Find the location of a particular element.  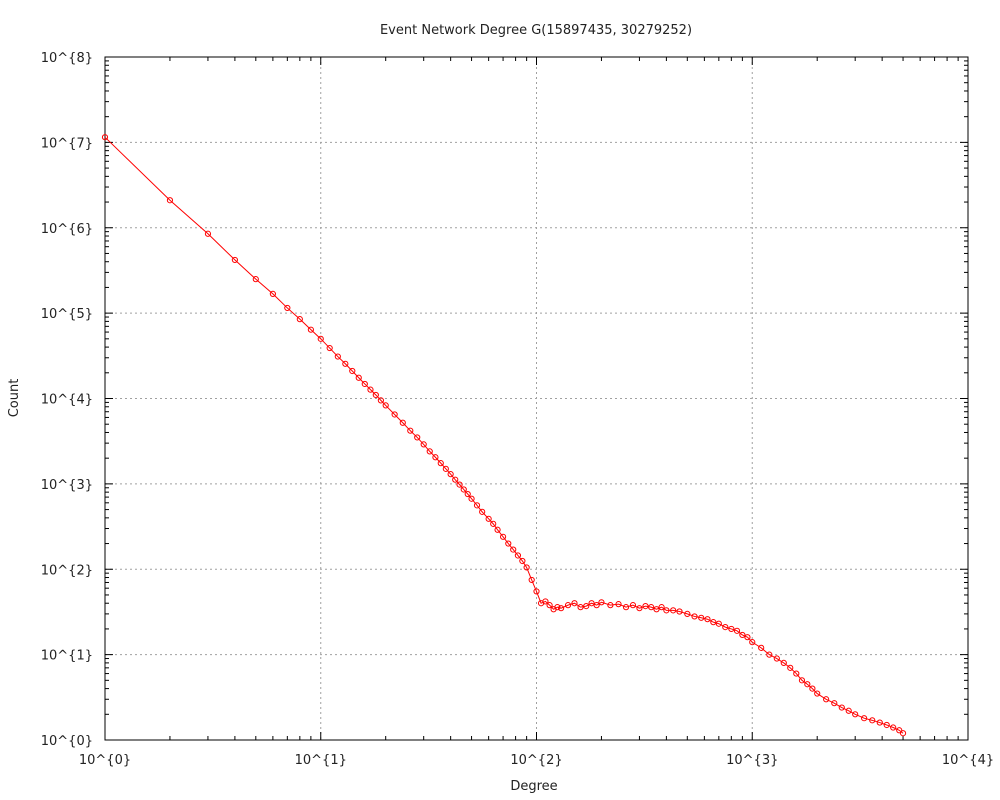

y-axis-label: Count is located at coordinates (14, 398).